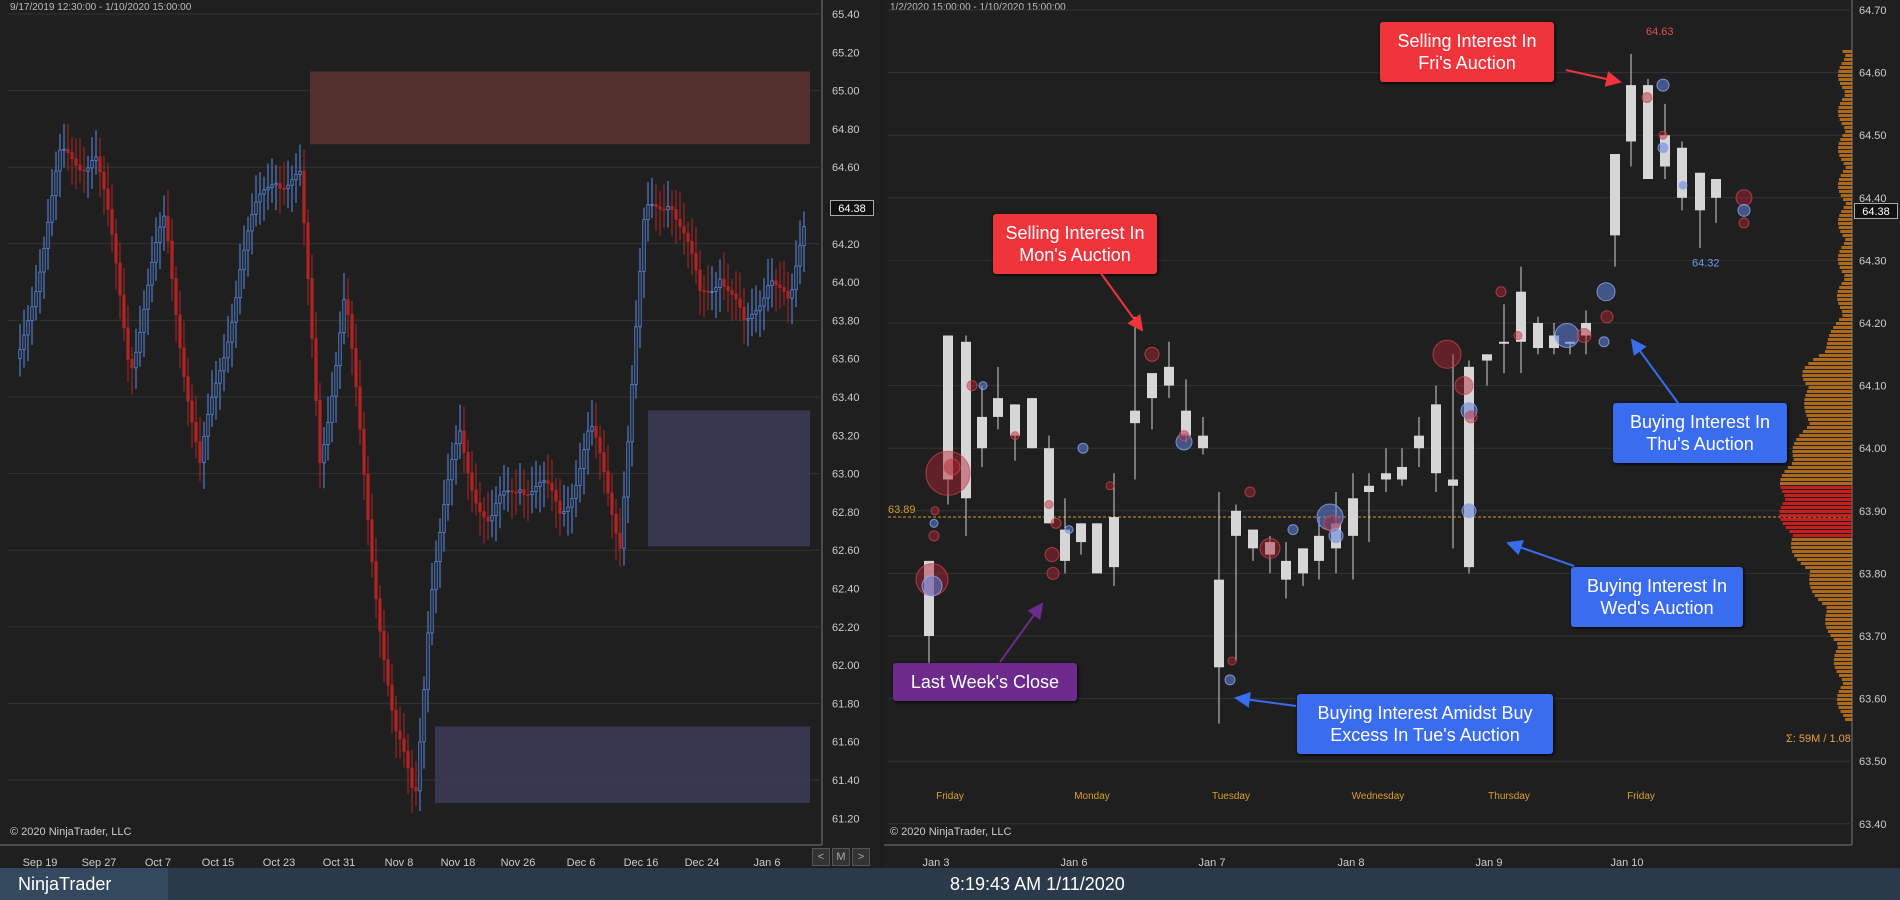 The height and width of the screenshot is (900, 1900). I want to click on annotation-fri-selling: Selling Interest In Fri's Auction, so click(1467, 52).